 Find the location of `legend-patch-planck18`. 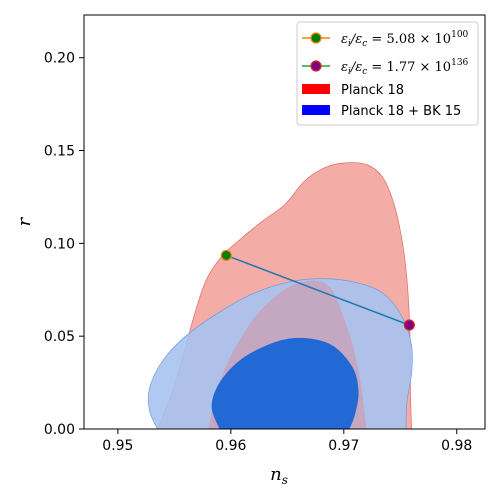

legend-patch-planck18 is located at coordinates (316, 89).